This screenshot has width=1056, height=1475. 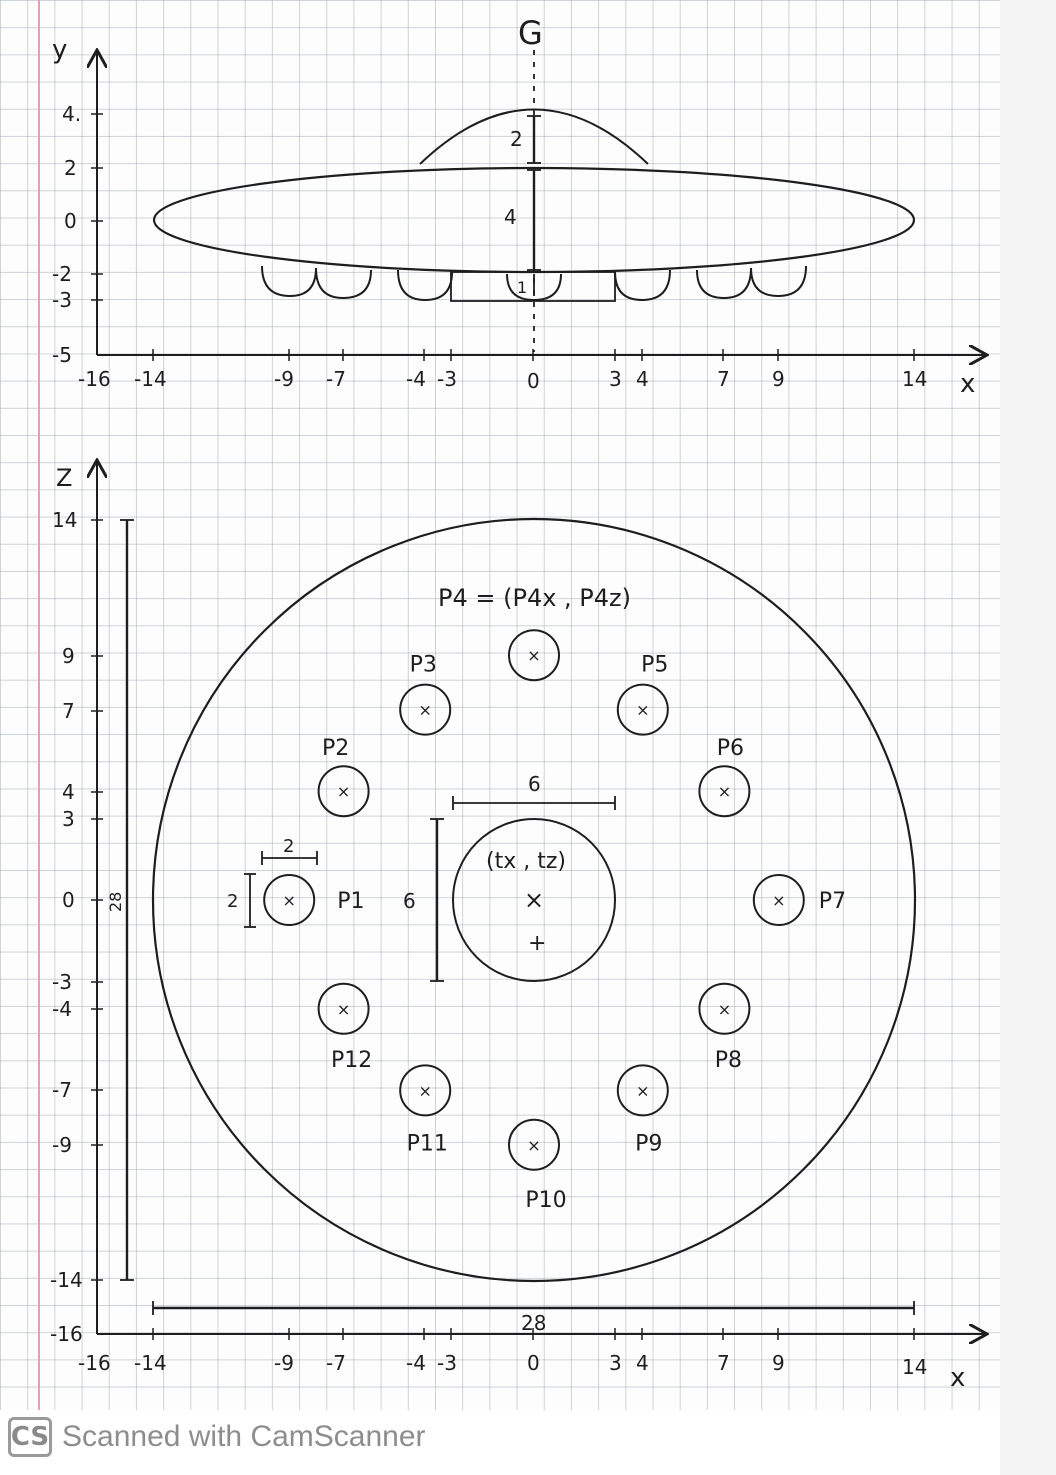 I want to click on side-y-axis-label: y, so click(x=59, y=50).